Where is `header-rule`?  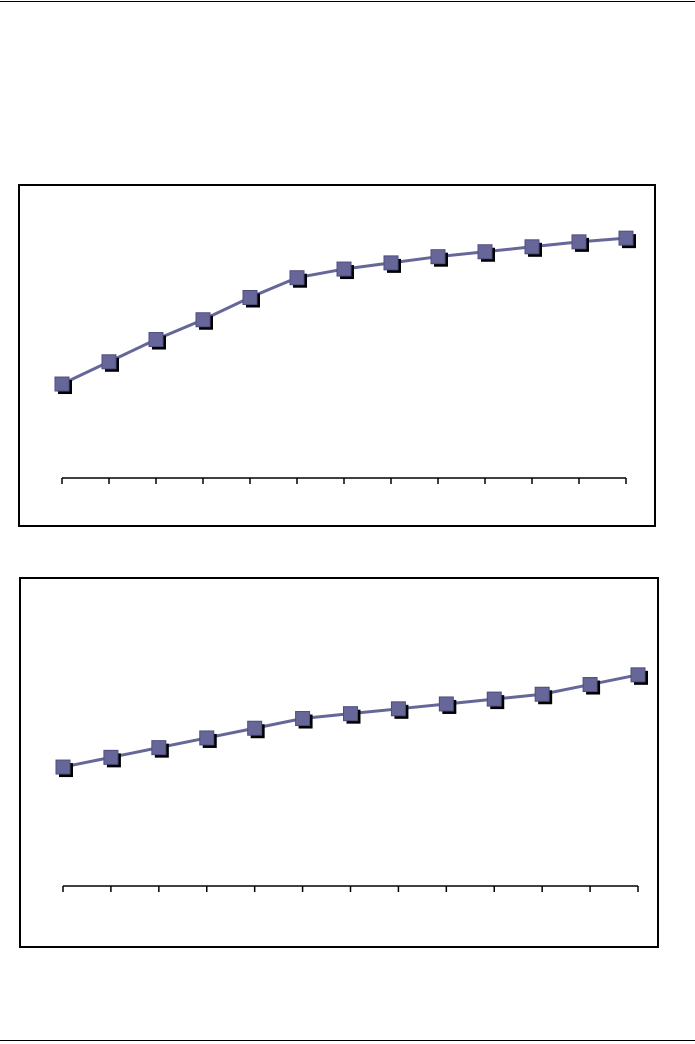 header-rule is located at coordinates (347, 1).